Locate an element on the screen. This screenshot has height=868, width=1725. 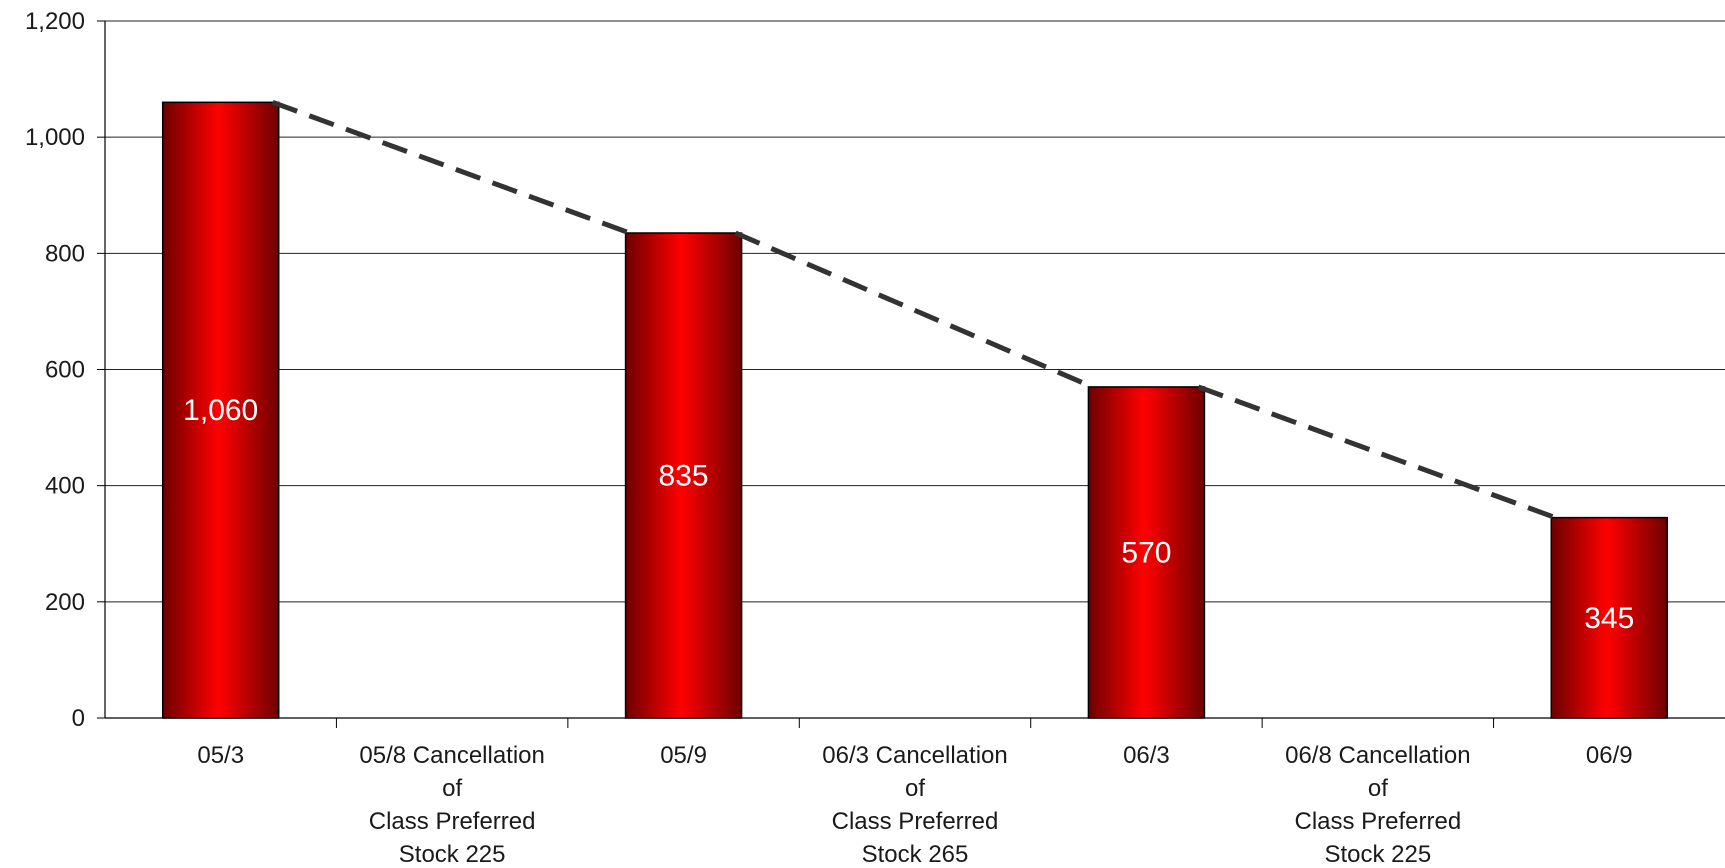
x-category-label: 06/3 is located at coordinates (1146, 755).